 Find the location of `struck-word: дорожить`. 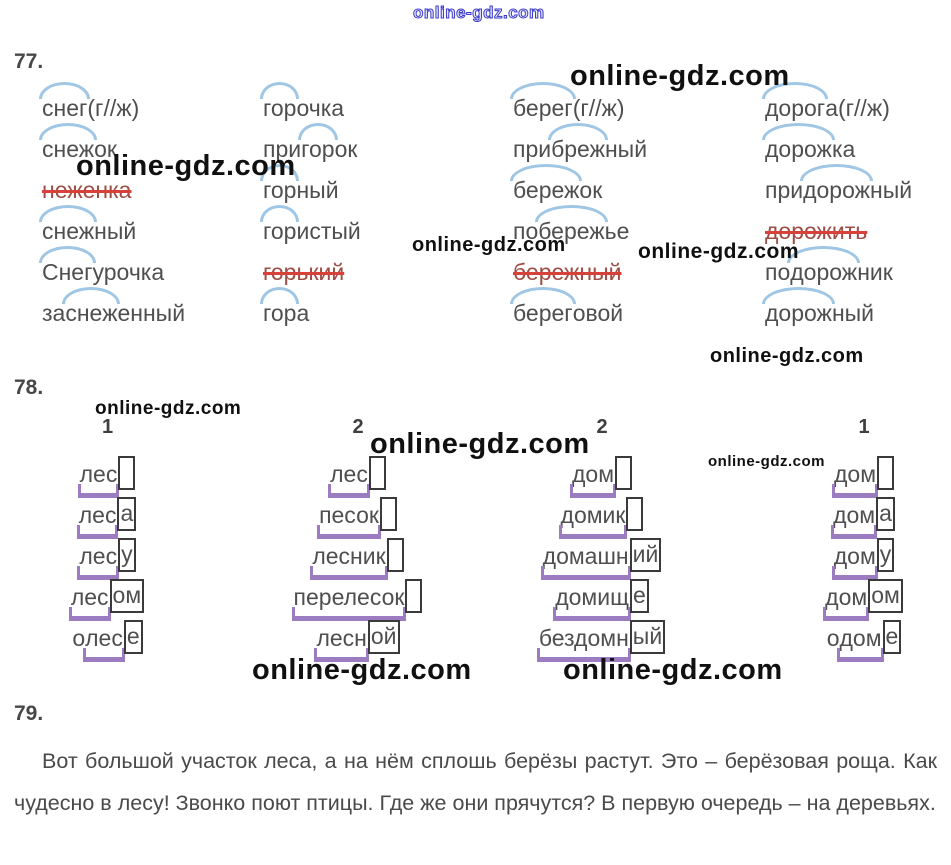

struck-word: дорожить is located at coordinates (838, 227).